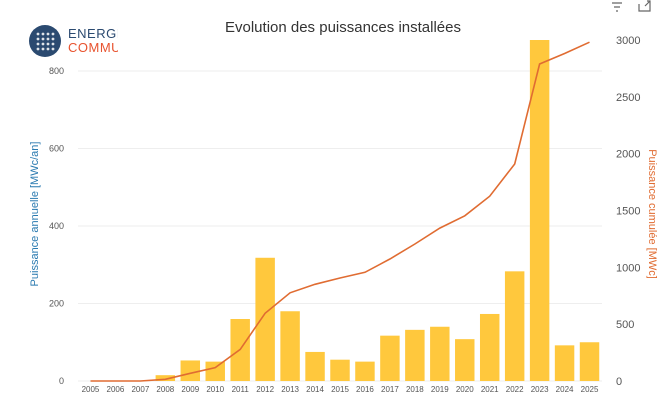  Describe the element at coordinates (365, 389) in the screenshot. I see `x-tick-label: 2016` at that location.